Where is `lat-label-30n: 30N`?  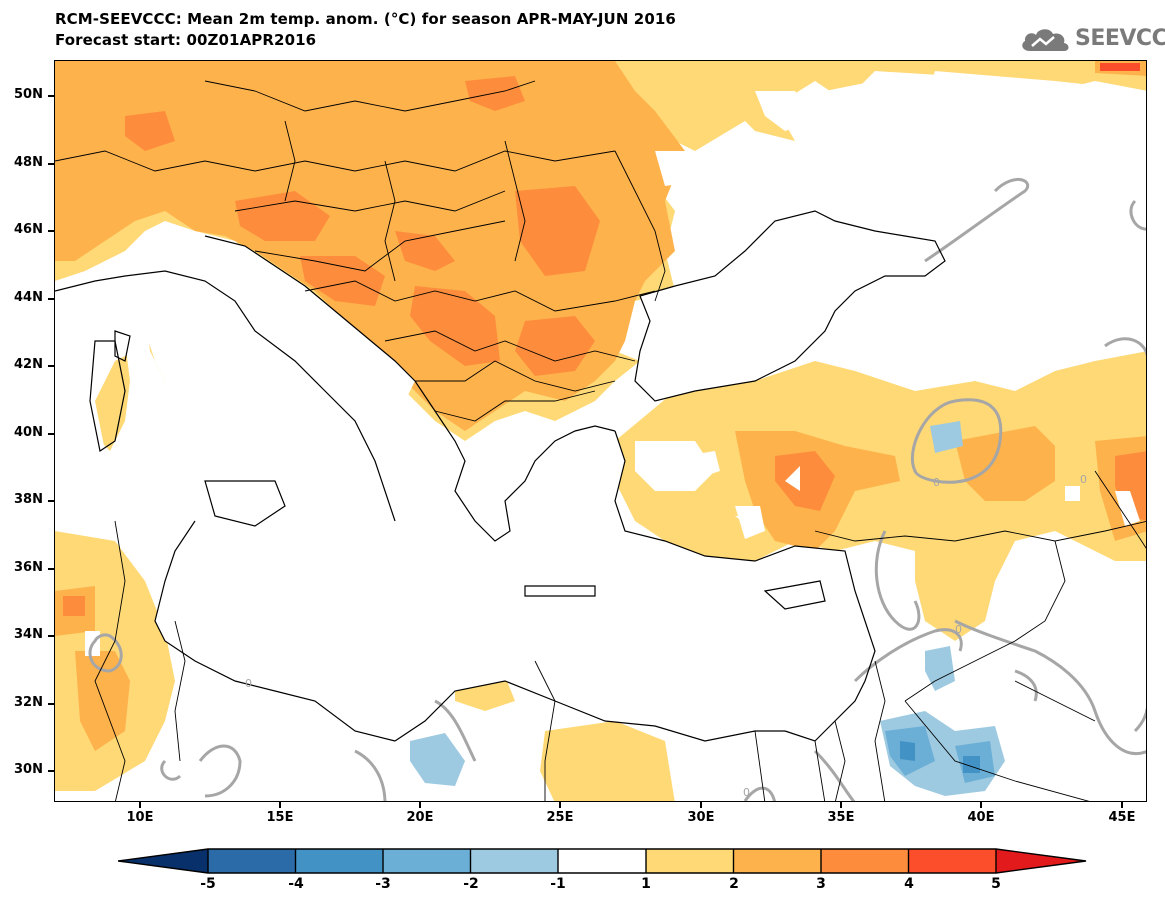
lat-label-30n: 30N is located at coordinates (28, 769).